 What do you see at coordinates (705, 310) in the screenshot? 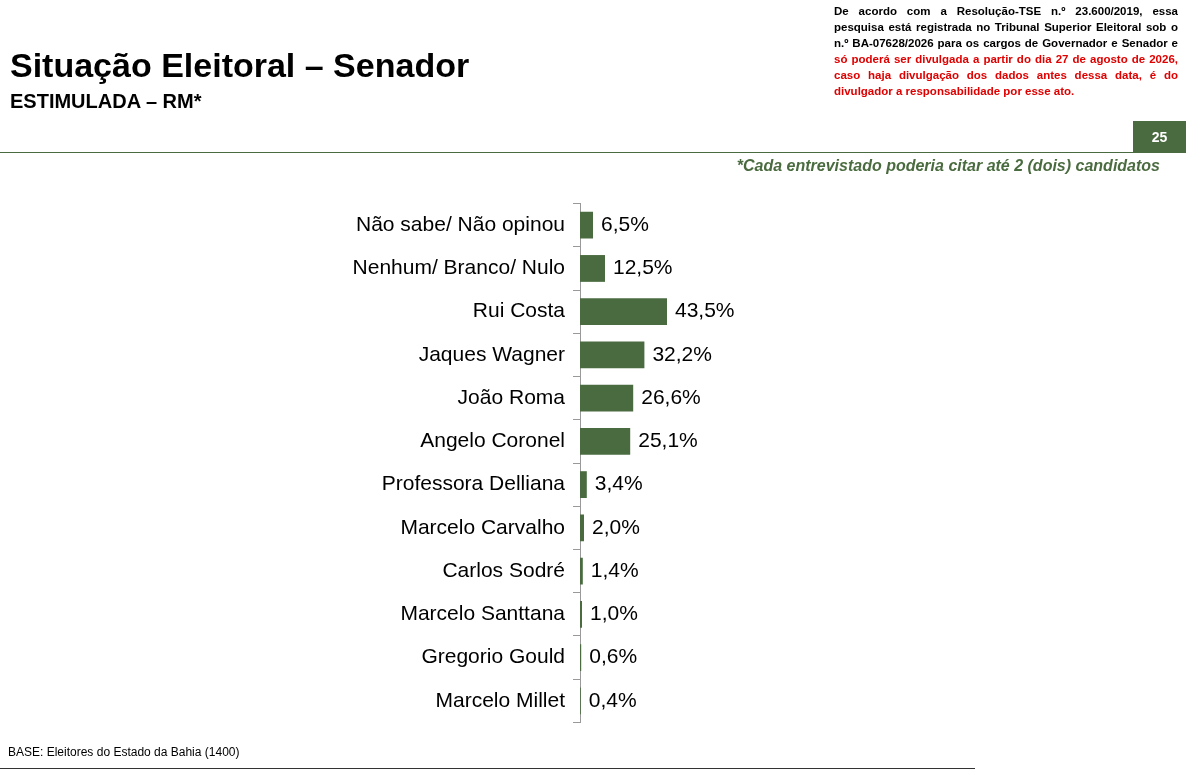
I see `data-label: 43,5%` at bounding box center [705, 310].